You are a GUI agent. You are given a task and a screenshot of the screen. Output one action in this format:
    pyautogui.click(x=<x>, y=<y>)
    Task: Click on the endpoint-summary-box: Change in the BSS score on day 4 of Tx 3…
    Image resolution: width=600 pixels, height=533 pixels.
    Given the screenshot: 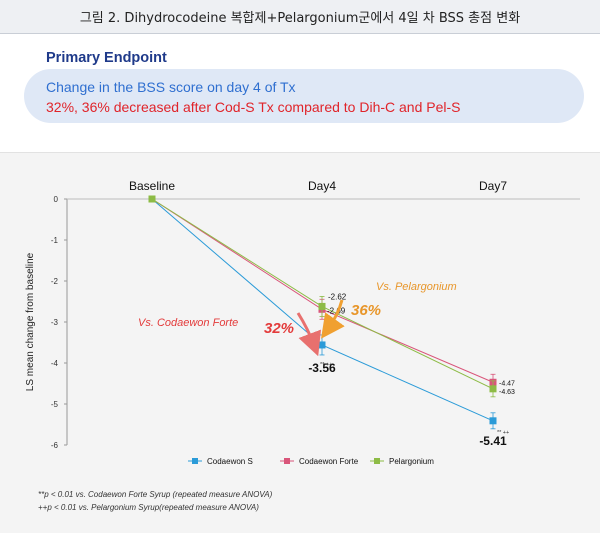 What is the action you would take?
    pyautogui.click(x=304, y=96)
    